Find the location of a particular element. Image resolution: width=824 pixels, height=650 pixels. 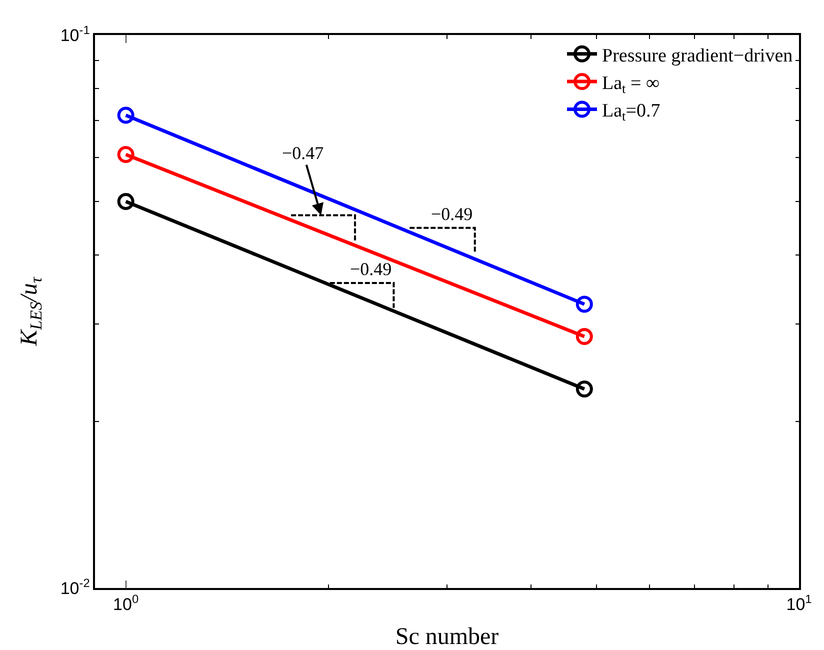

annotation: −0.47 is located at coordinates (303, 153).